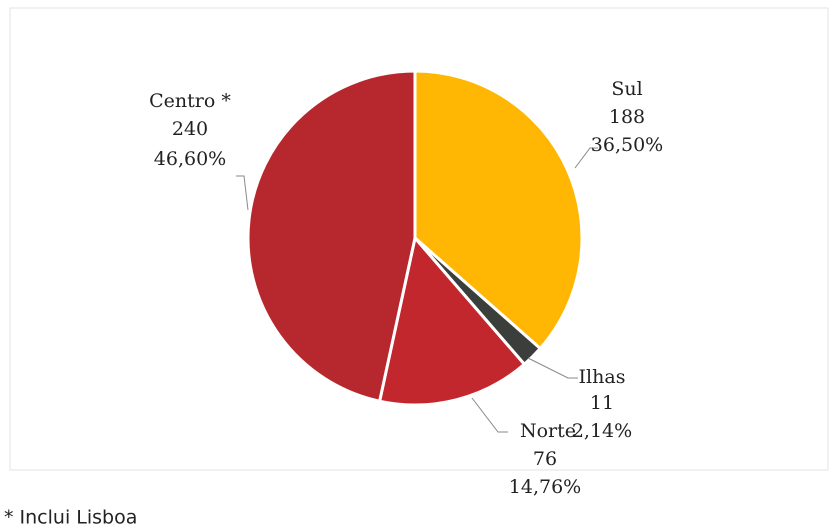 The height and width of the screenshot is (531, 834). I want to click on percent-label: 14,76%, so click(545, 487).